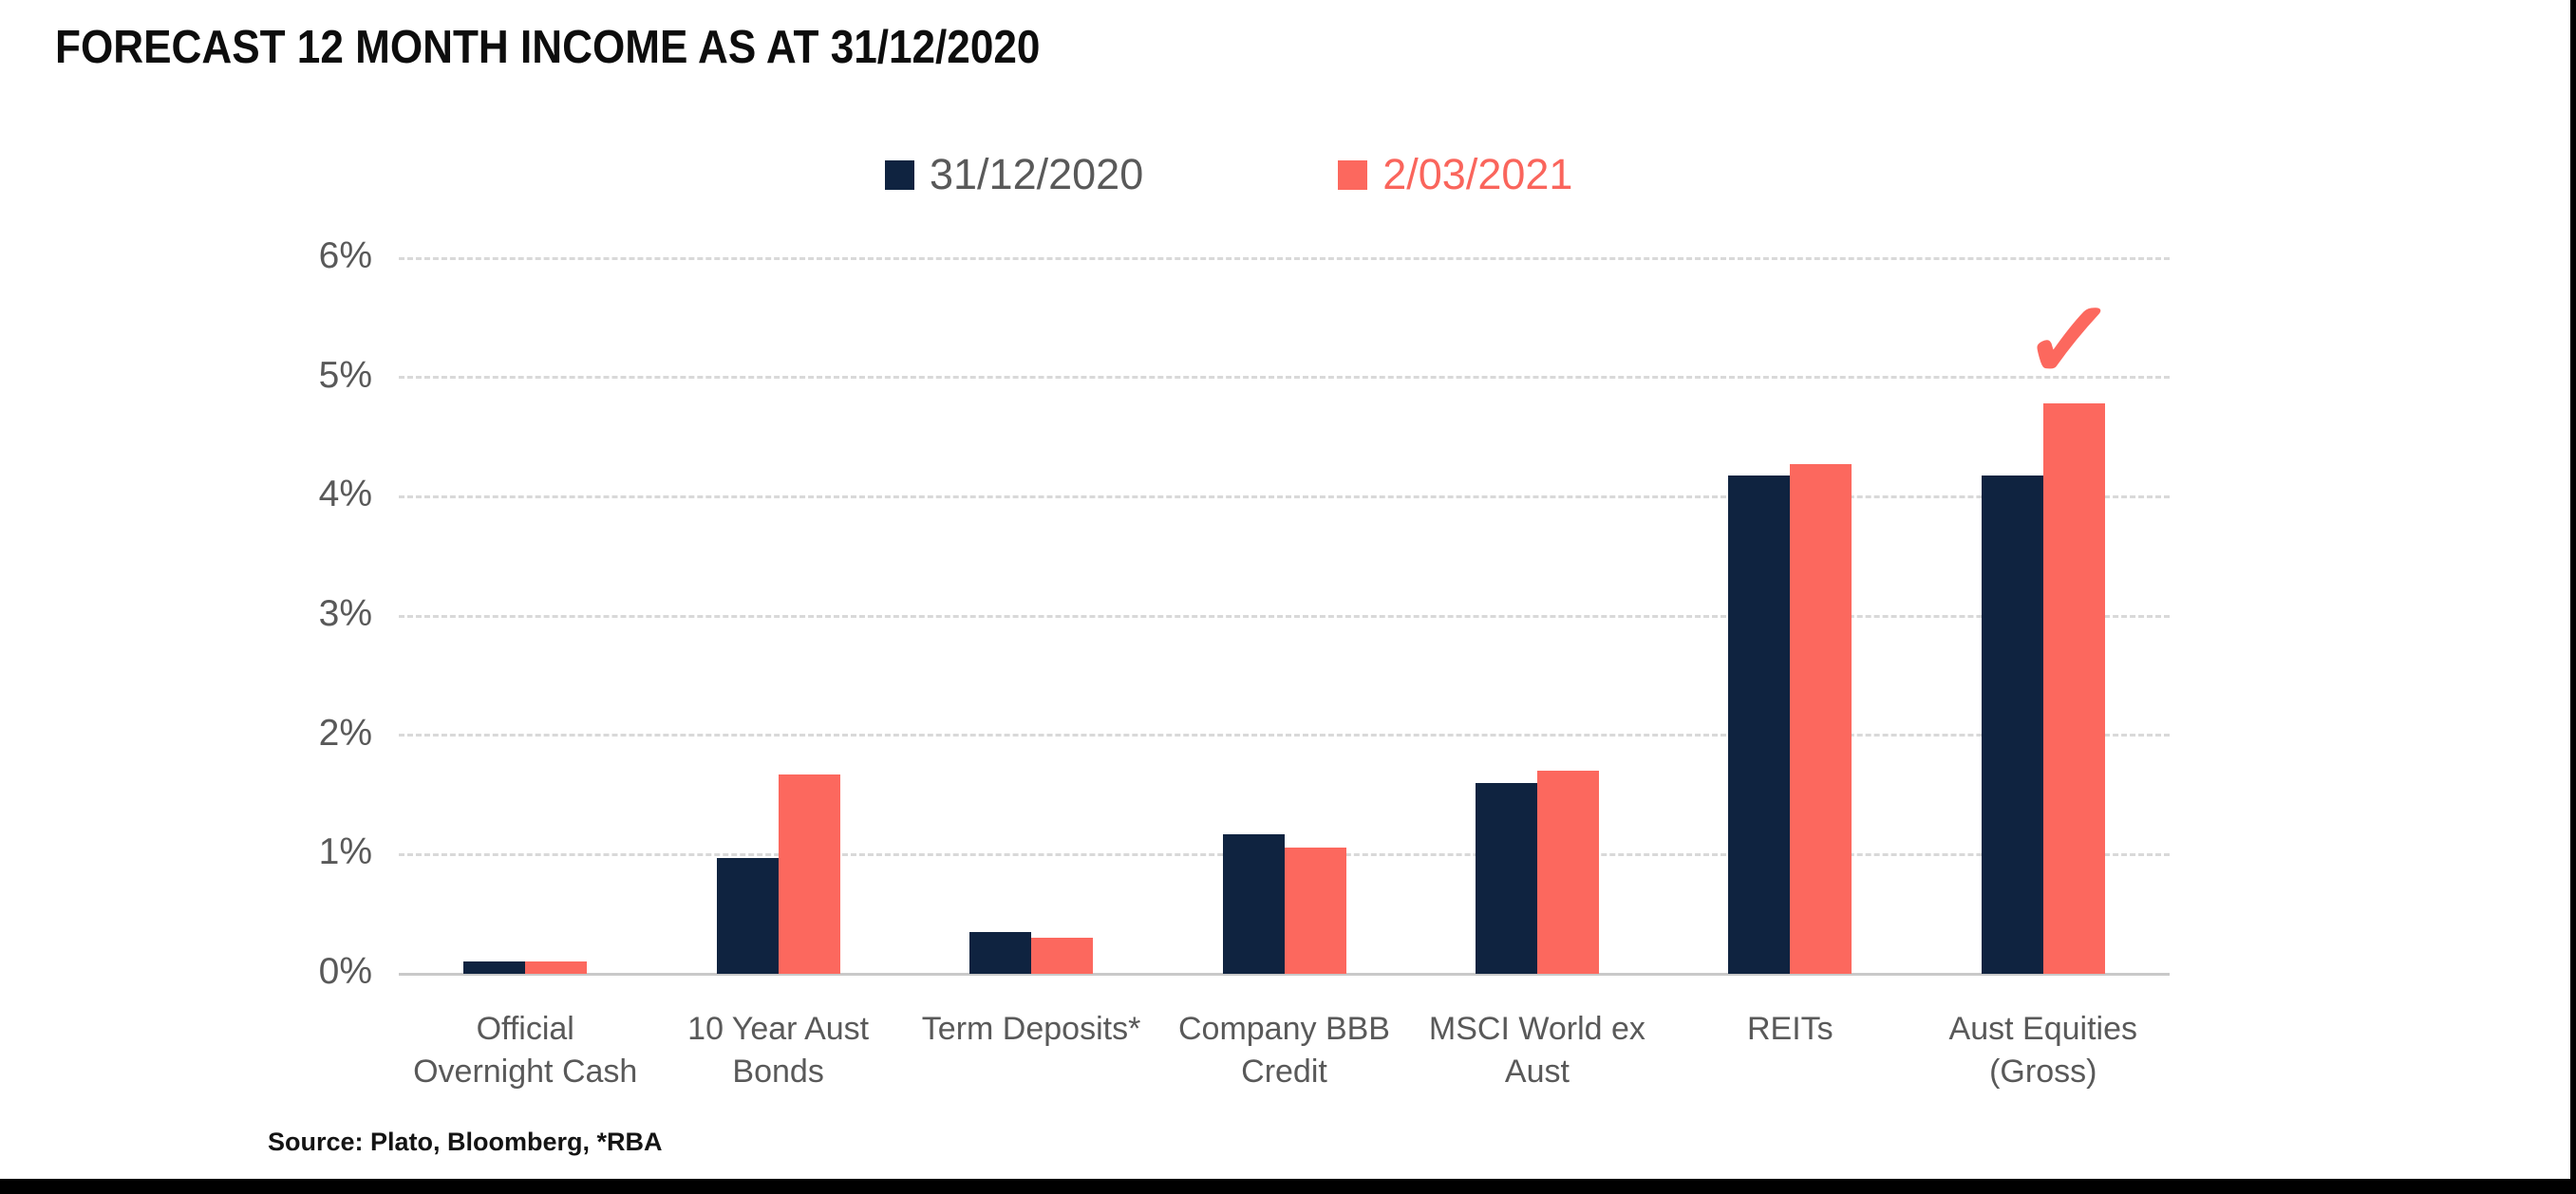  What do you see at coordinates (1288, 1186) in the screenshot?
I see `frame-bottom-bar` at bounding box center [1288, 1186].